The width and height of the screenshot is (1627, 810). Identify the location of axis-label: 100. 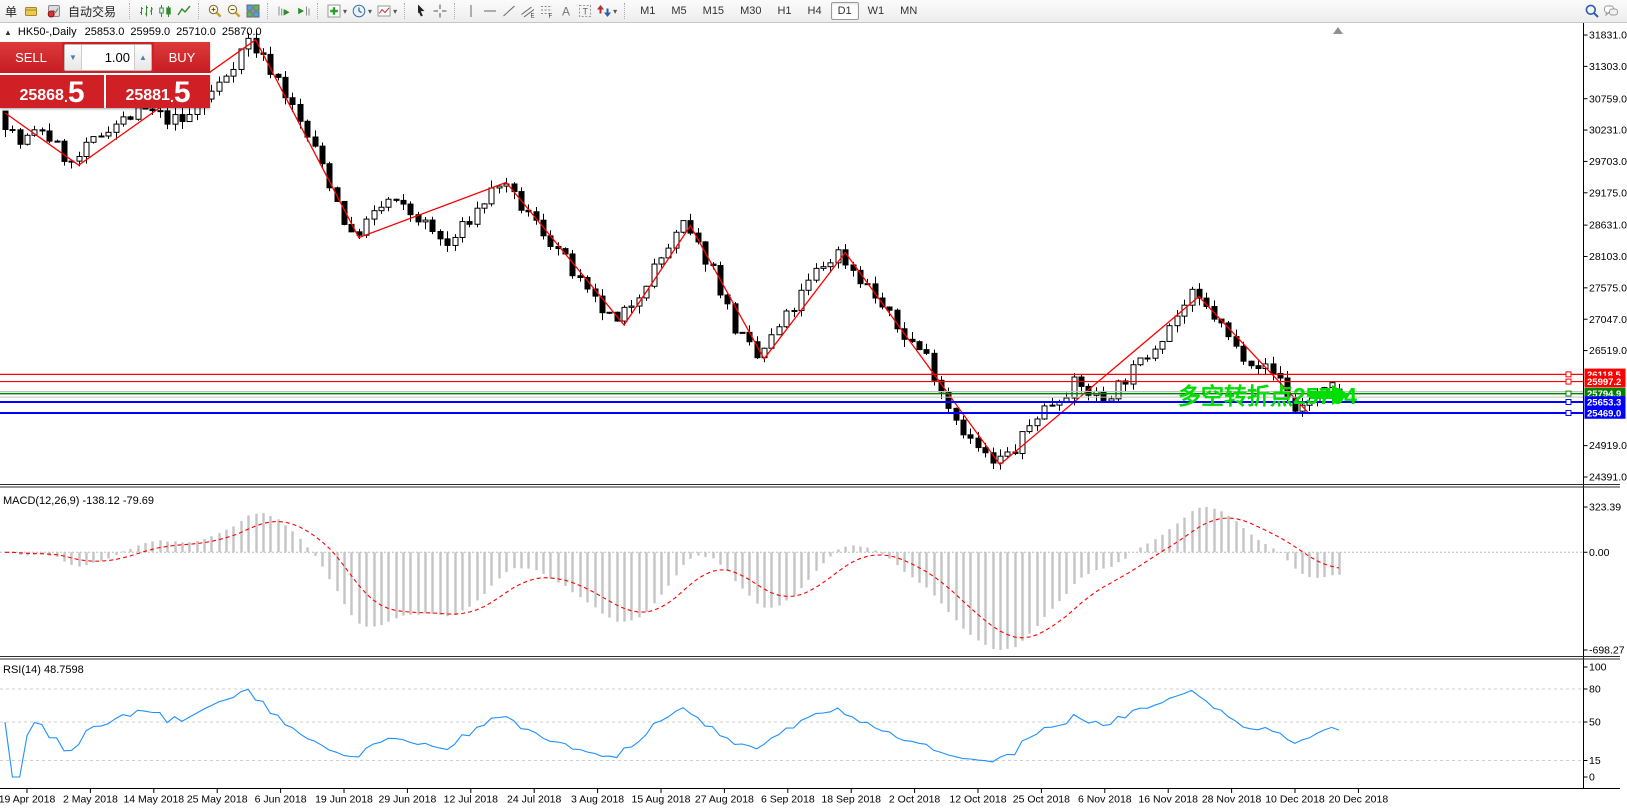
(1598, 668).